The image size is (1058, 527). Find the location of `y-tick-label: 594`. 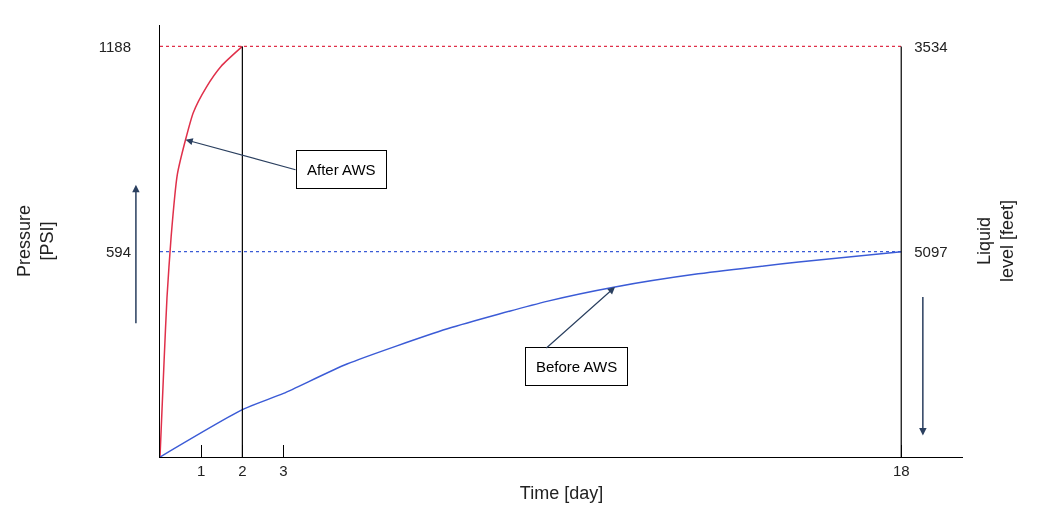

y-tick-label: 594 is located at coordinates (118, 251).